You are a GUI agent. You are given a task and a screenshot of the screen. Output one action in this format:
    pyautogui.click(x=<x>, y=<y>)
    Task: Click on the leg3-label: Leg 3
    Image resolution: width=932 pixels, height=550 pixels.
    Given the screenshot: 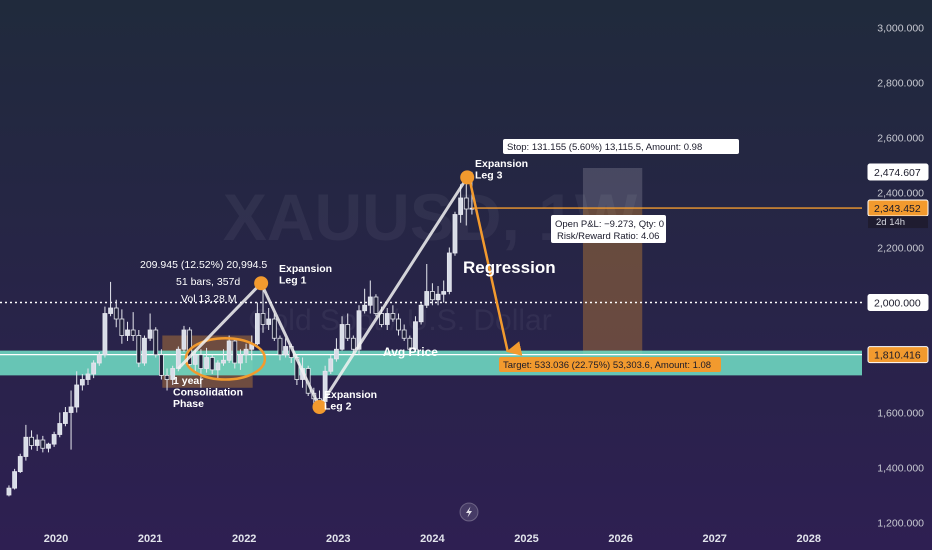 What is the action you would take?
    pyautogui.click(x=489, y=176)
    